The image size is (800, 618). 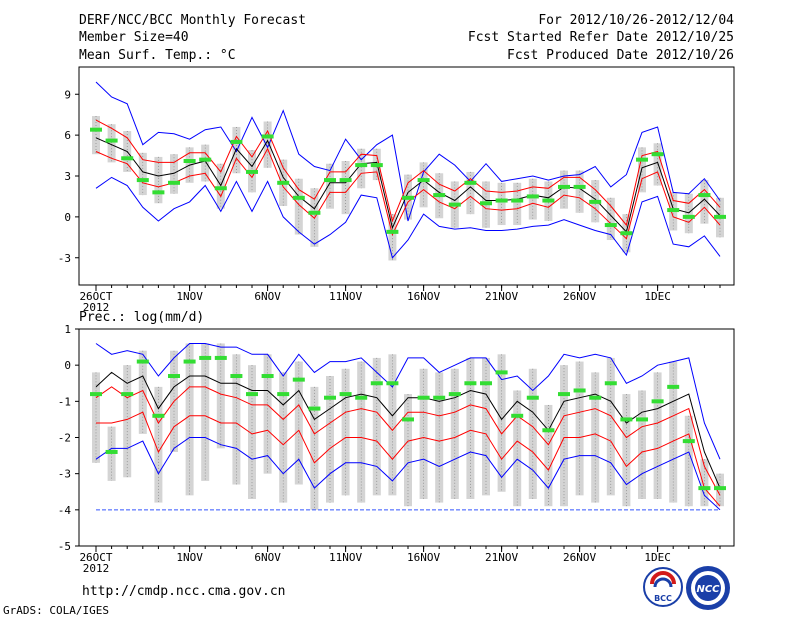 What do you see at coordinates (267, 296) in the screenshot?
I see `x-tick-label: 6NOV` at bounding box center [267, 296].